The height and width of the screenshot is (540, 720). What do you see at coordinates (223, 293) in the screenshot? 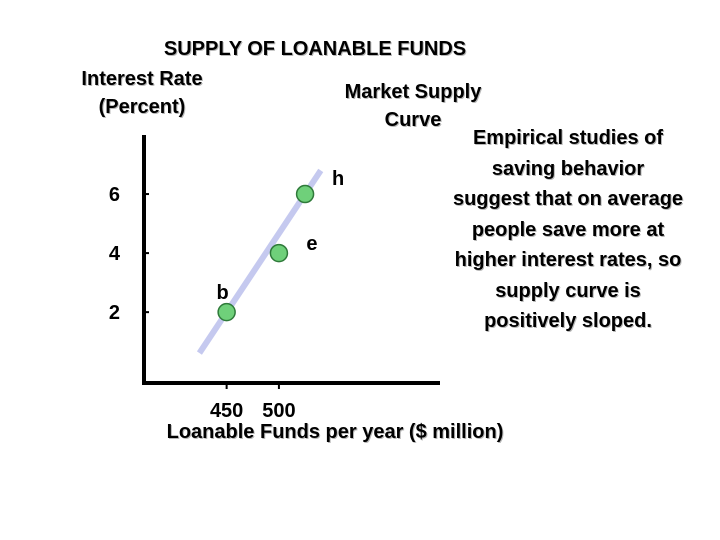
I see `point-label-b: b` at bounding box center [223, 293].